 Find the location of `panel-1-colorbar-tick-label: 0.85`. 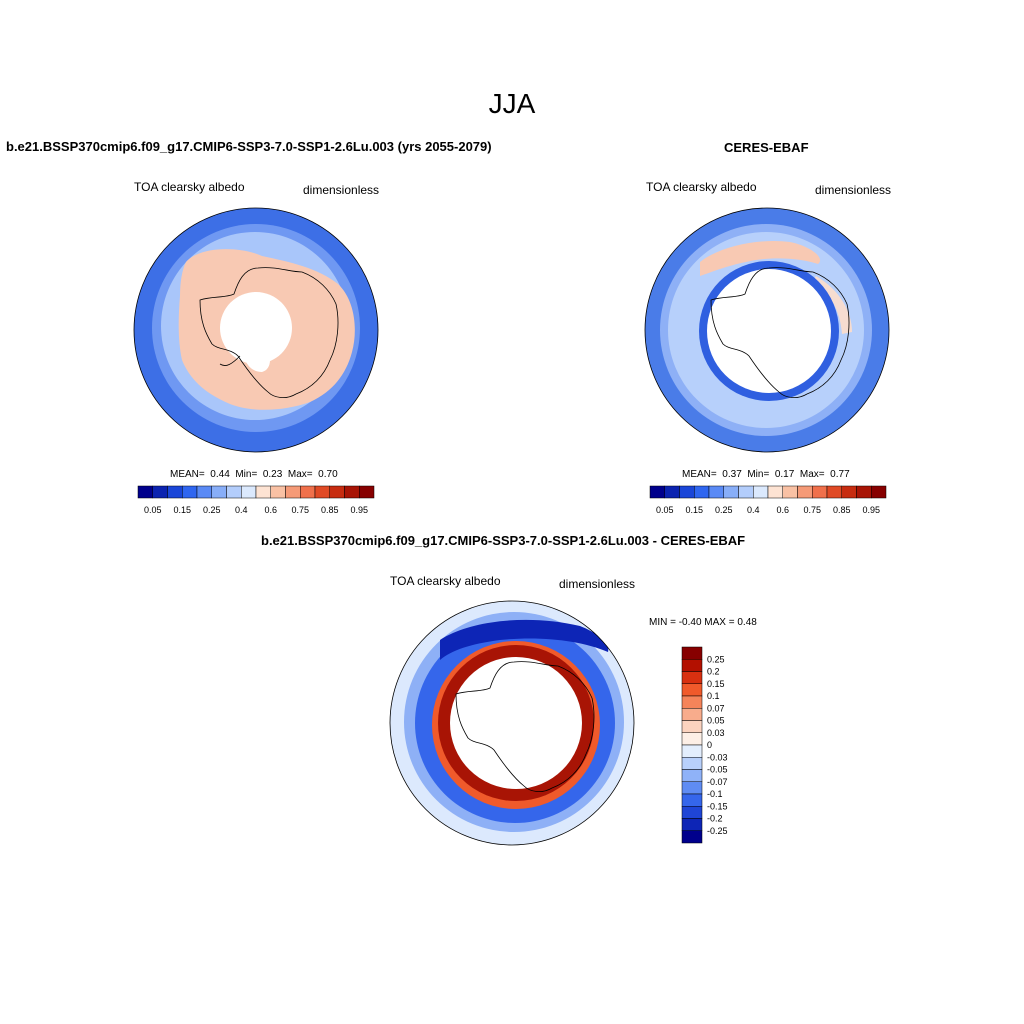

panel-1-colorbar-tick-label: 0.85 is located at coordinates (330, 510).